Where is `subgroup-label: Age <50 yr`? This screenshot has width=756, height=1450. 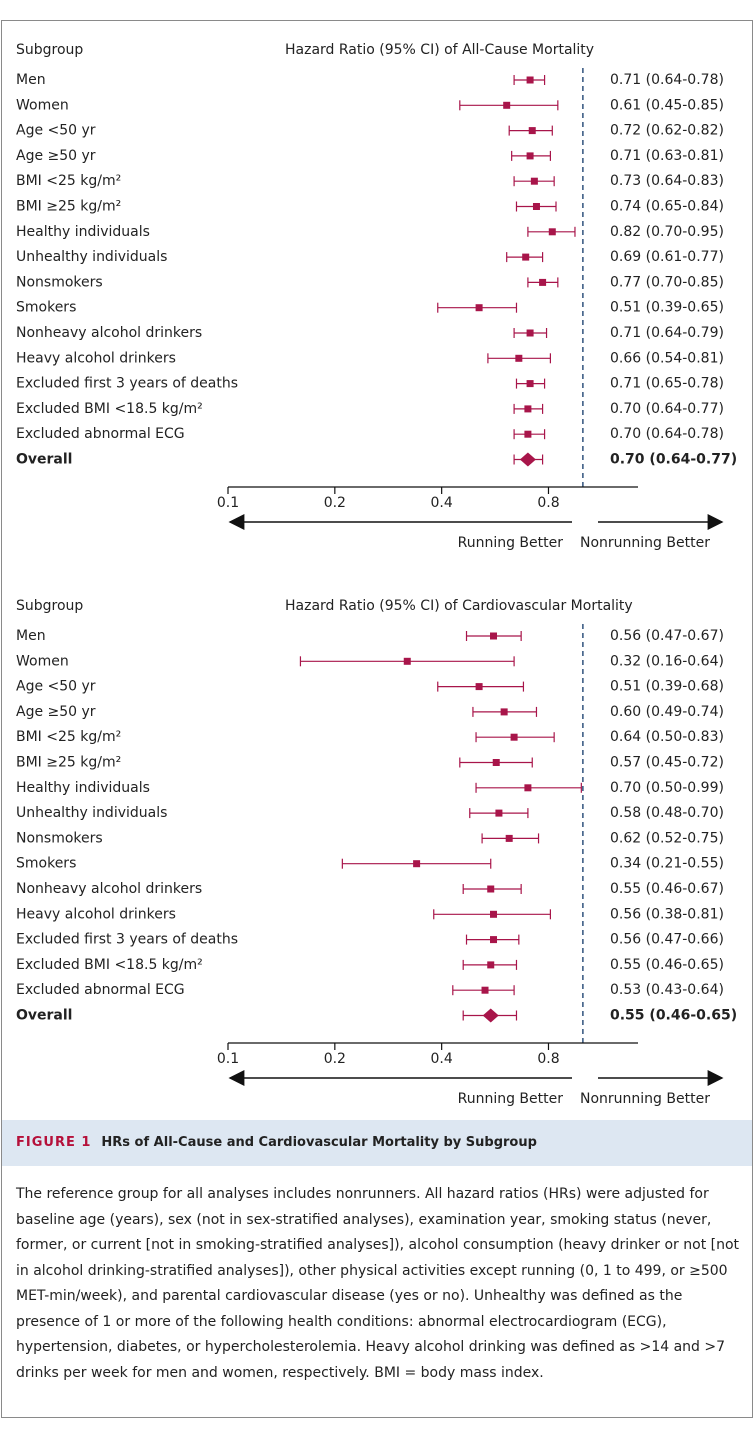 subgroup-label: Age <50 yr is located at coordinates (56, 687).